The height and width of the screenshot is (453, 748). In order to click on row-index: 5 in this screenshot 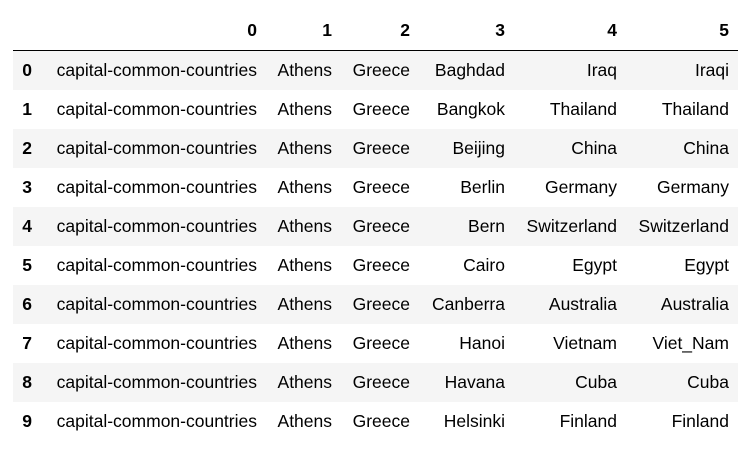, I will do `click(27, 264)`.